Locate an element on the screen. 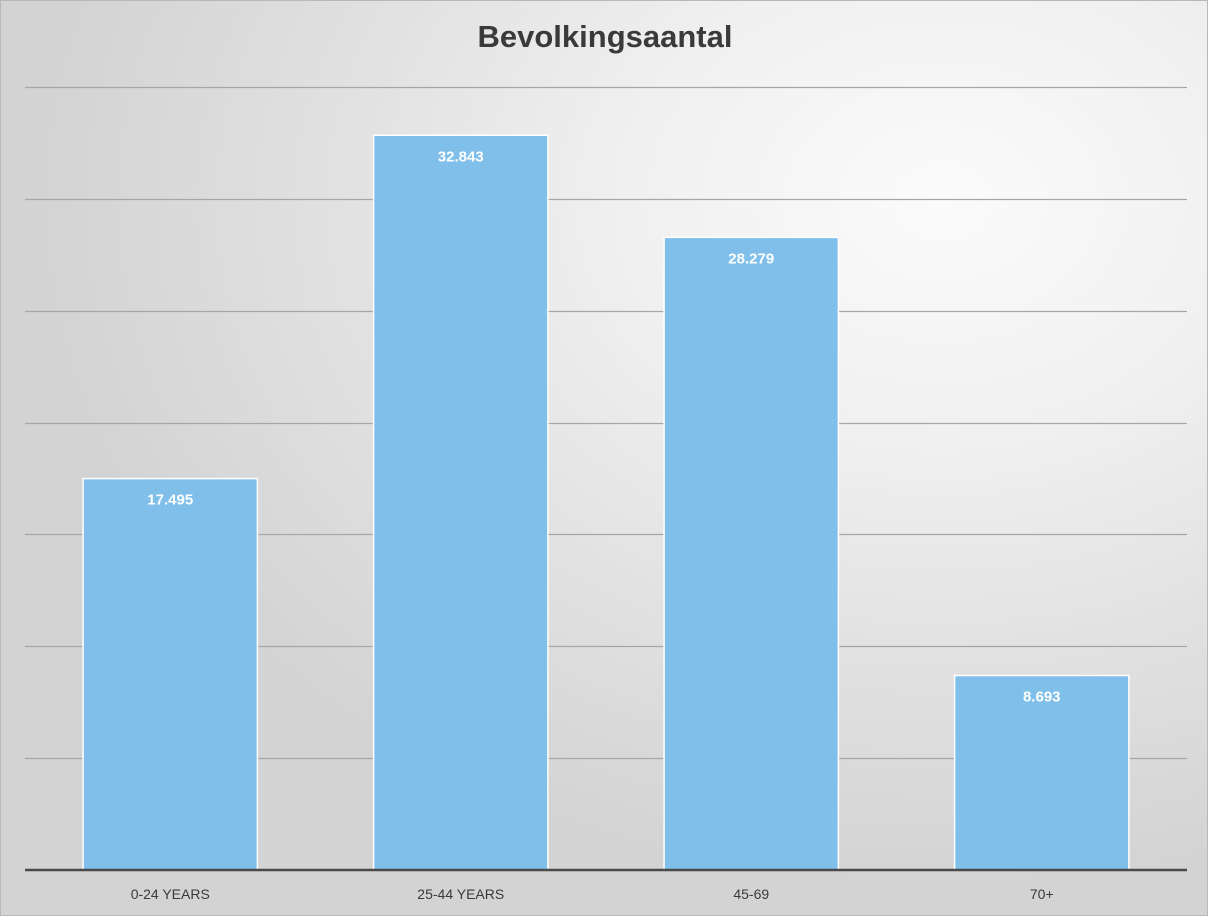  bar-value-label: 28.279 is located at coordinates (751, 258).